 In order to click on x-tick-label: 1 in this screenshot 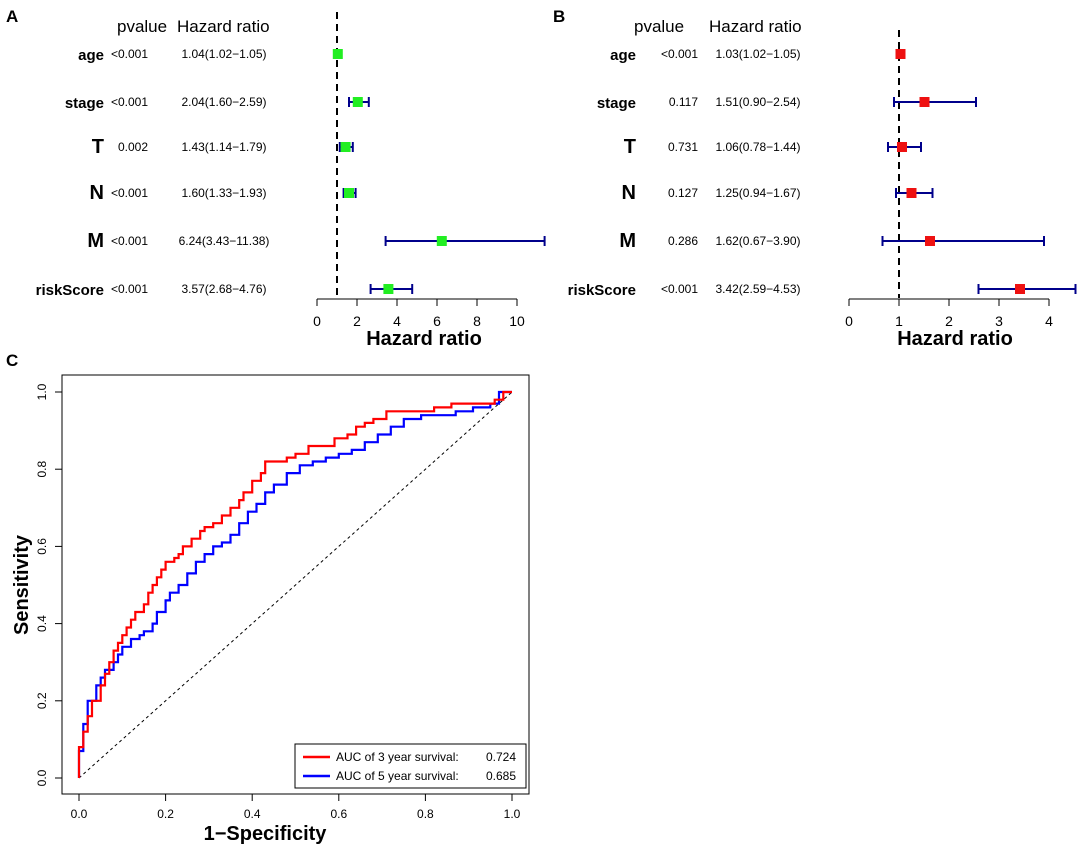, I will do `click(899, 321)`.